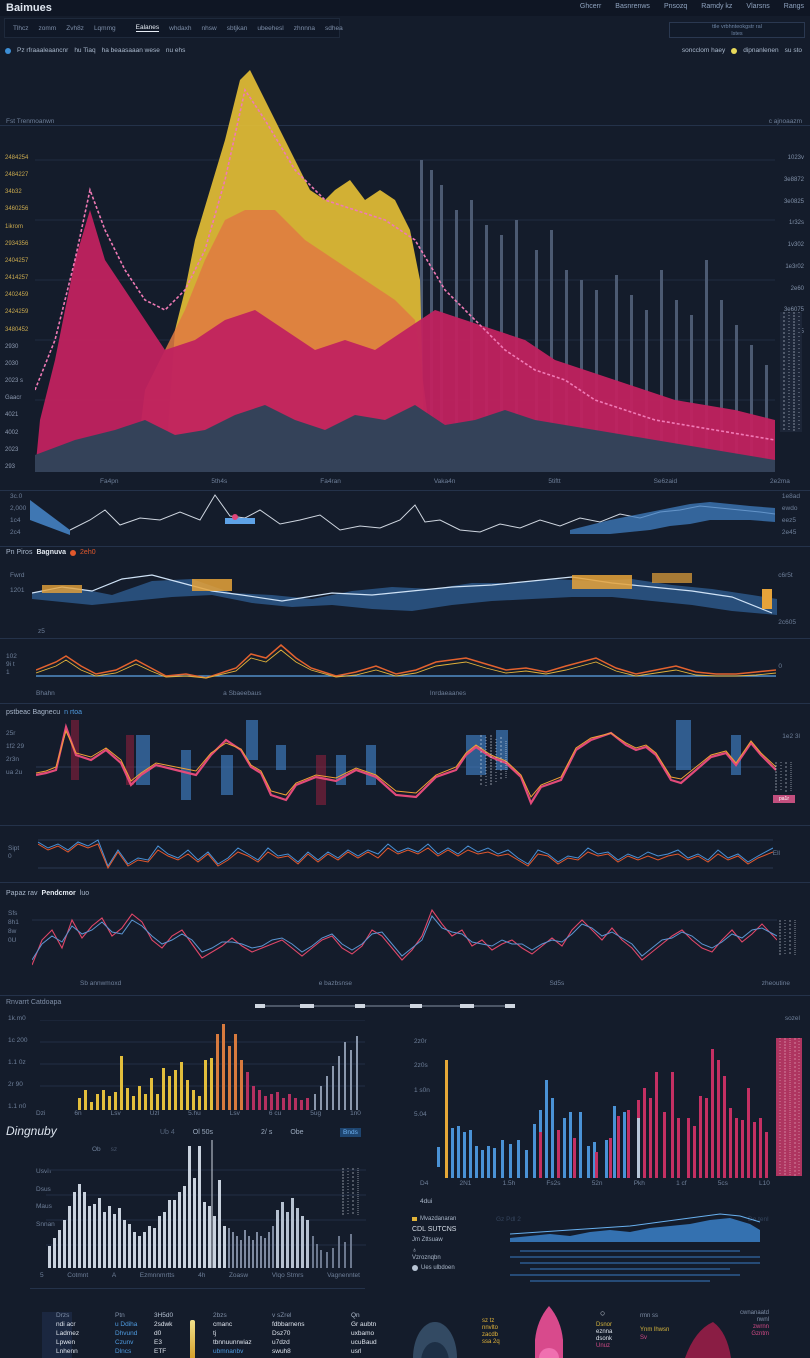  I want to click on legend-item: zacdb, so click(490, 1335).